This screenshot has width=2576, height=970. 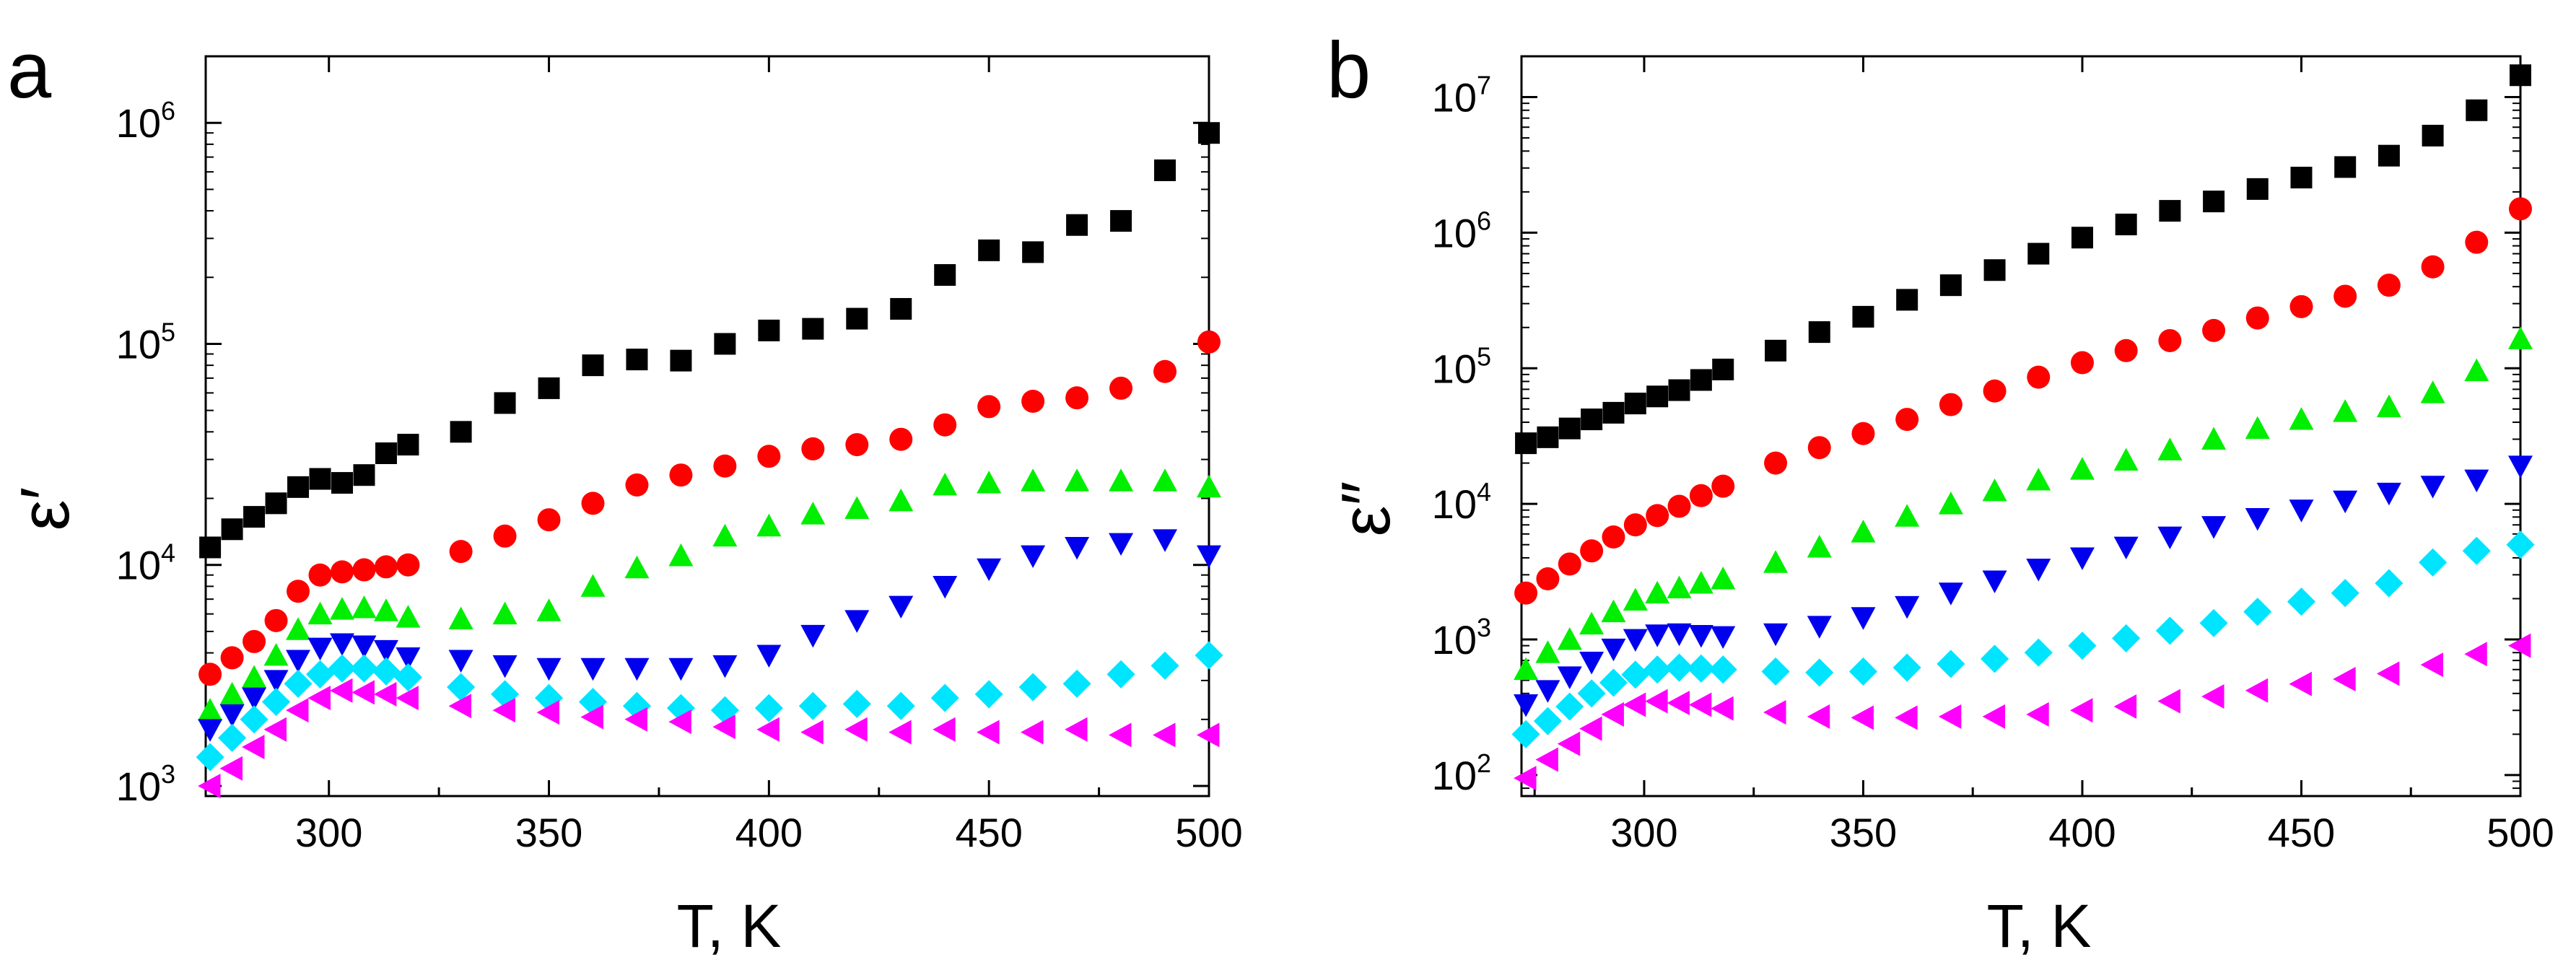 I want to click on series-magenta-triangles, so click(x=2022, y=712).